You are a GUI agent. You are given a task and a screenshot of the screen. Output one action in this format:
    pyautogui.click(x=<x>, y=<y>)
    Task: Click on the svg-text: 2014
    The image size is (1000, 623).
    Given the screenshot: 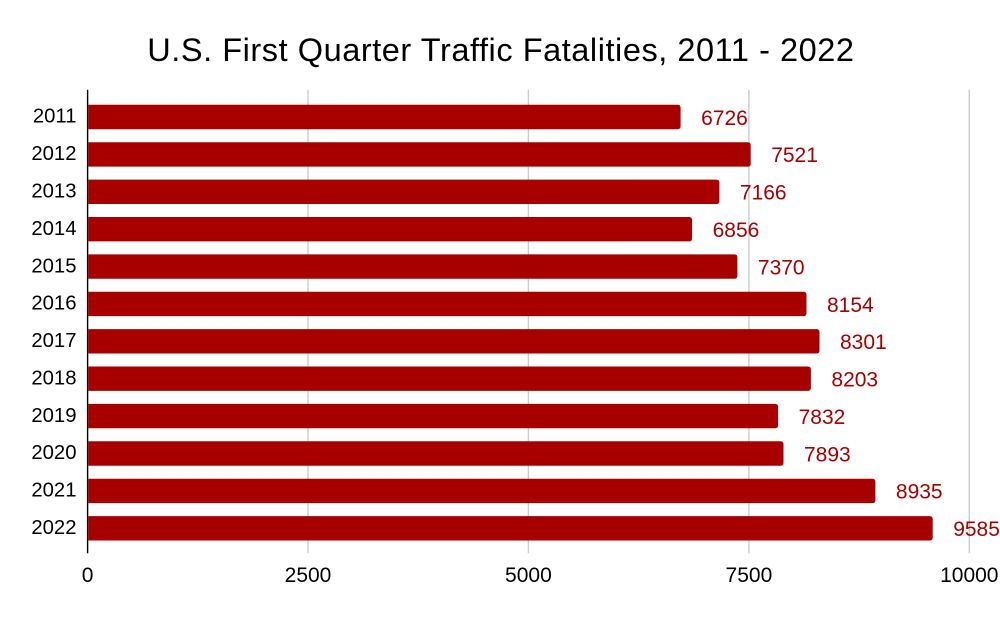 What is the action you would take?
    pyautogui.click(x=53, y=229)
    